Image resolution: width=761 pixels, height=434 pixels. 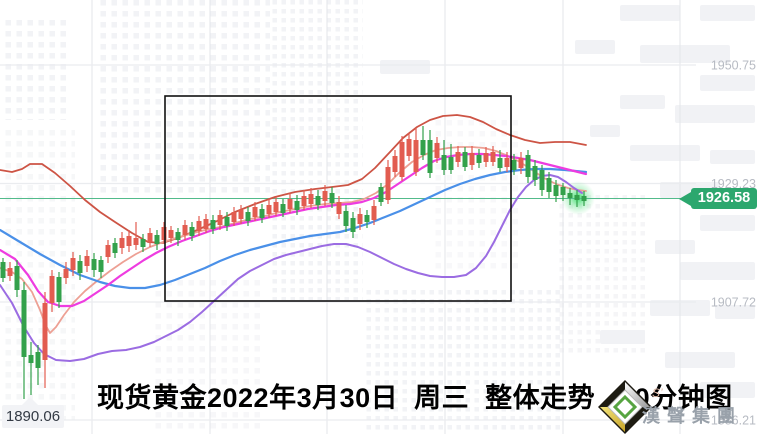 I want to click on current-price-value: 1926.58, so click(x=724, y=198).